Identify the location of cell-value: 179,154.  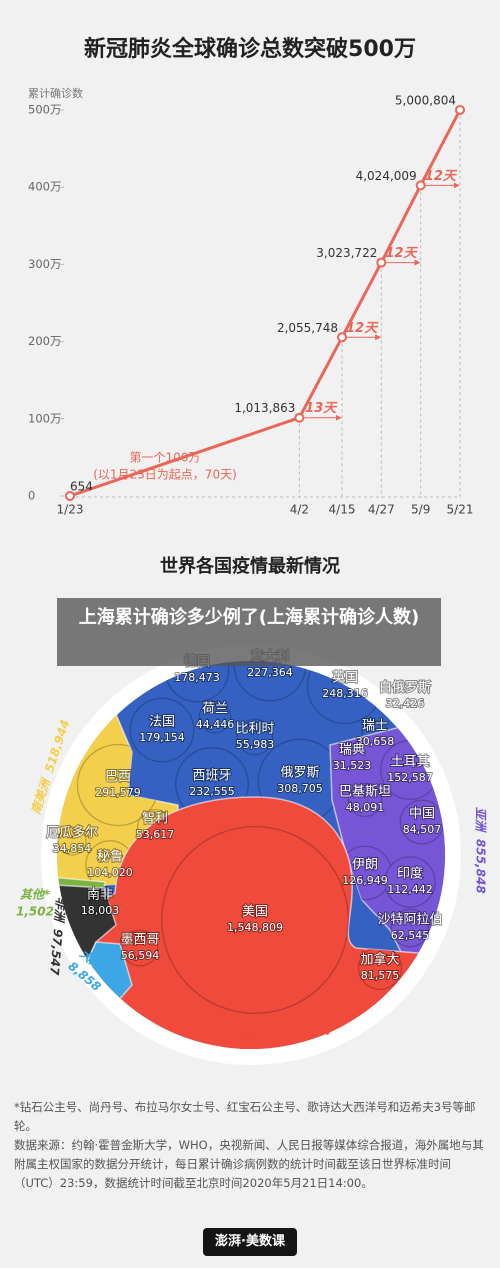
(162, 737).